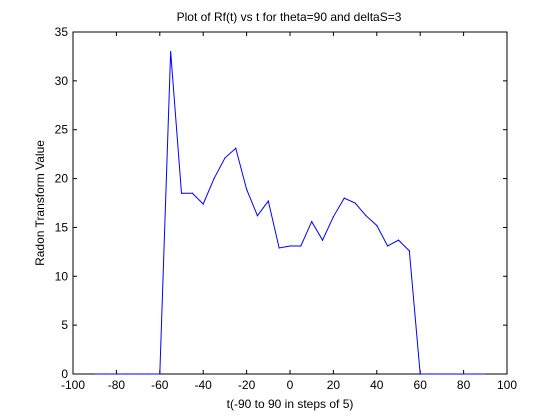  What do you see at coordinates (62, 32) in the screenshot?
I see `y-tick-label: 35` at bounding box center [62, 32].